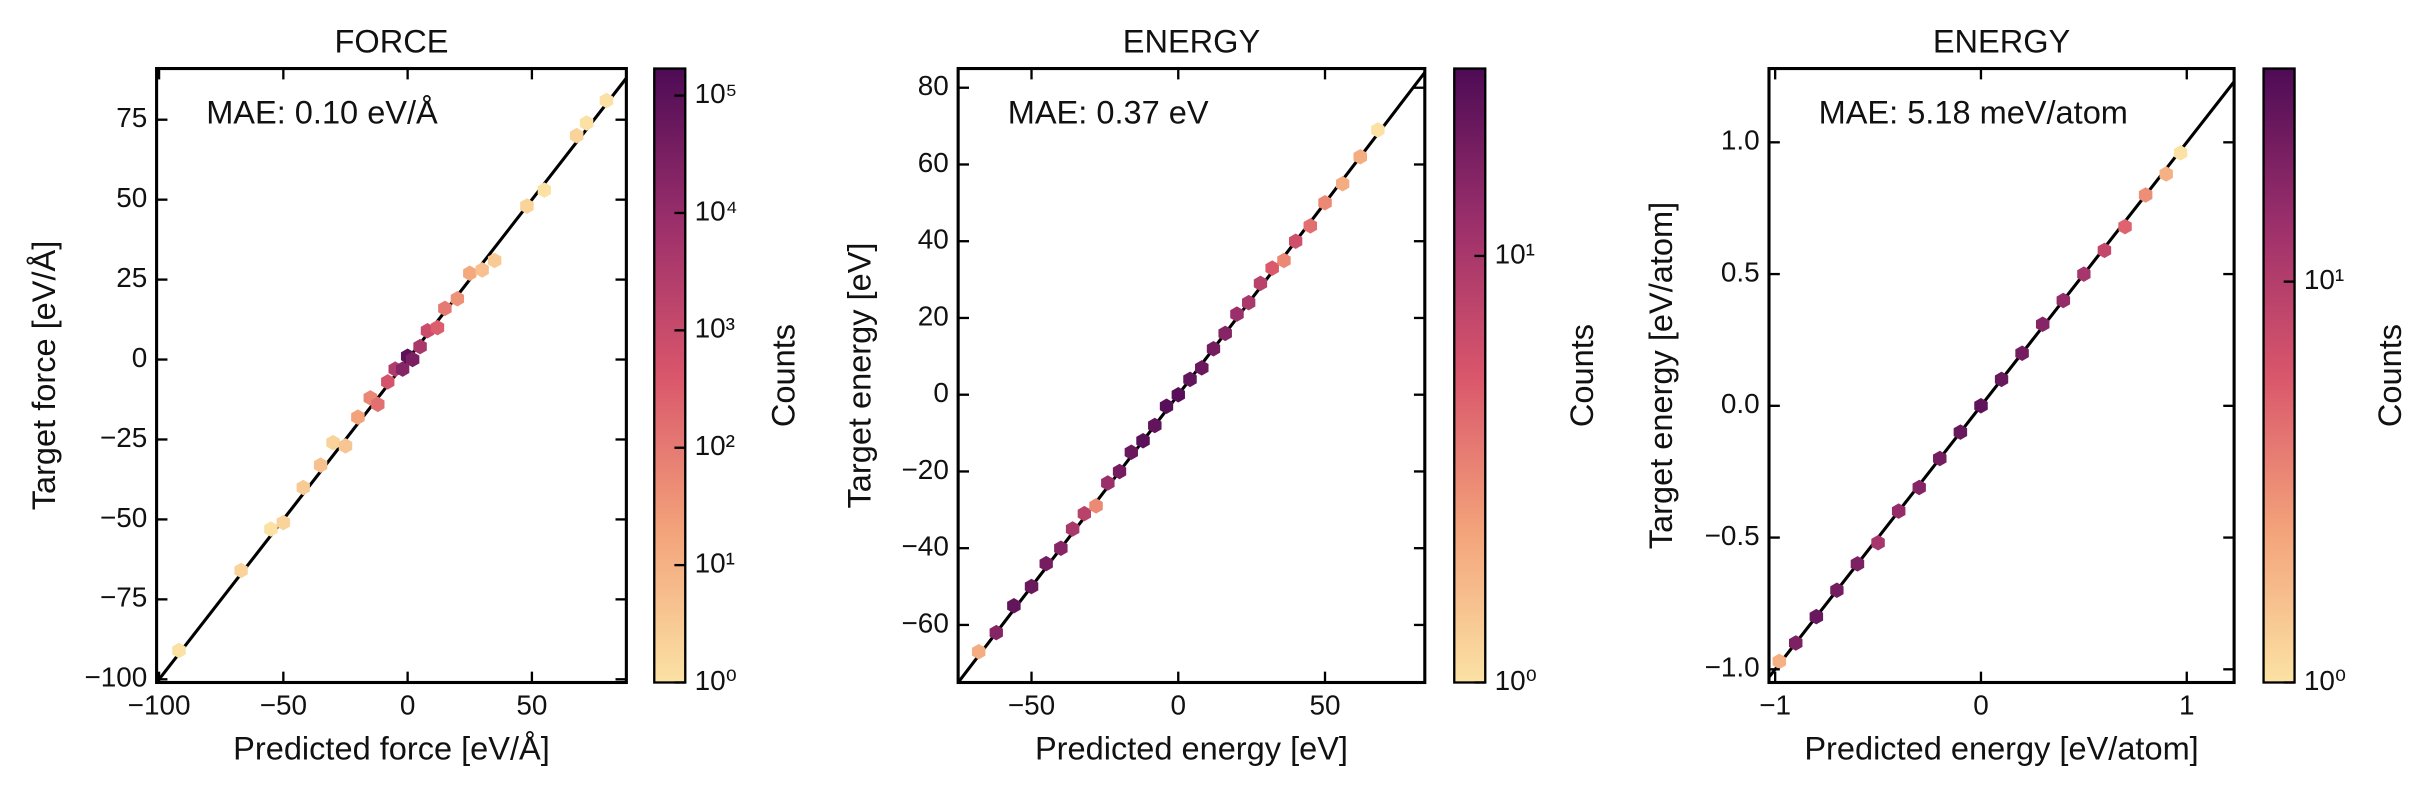 Image resolution: width=2431 pixels, height=796 pixels. Describe the element at coordinates (933, 162) in the screenshot. I see `y-tick-label: 60` at that location.